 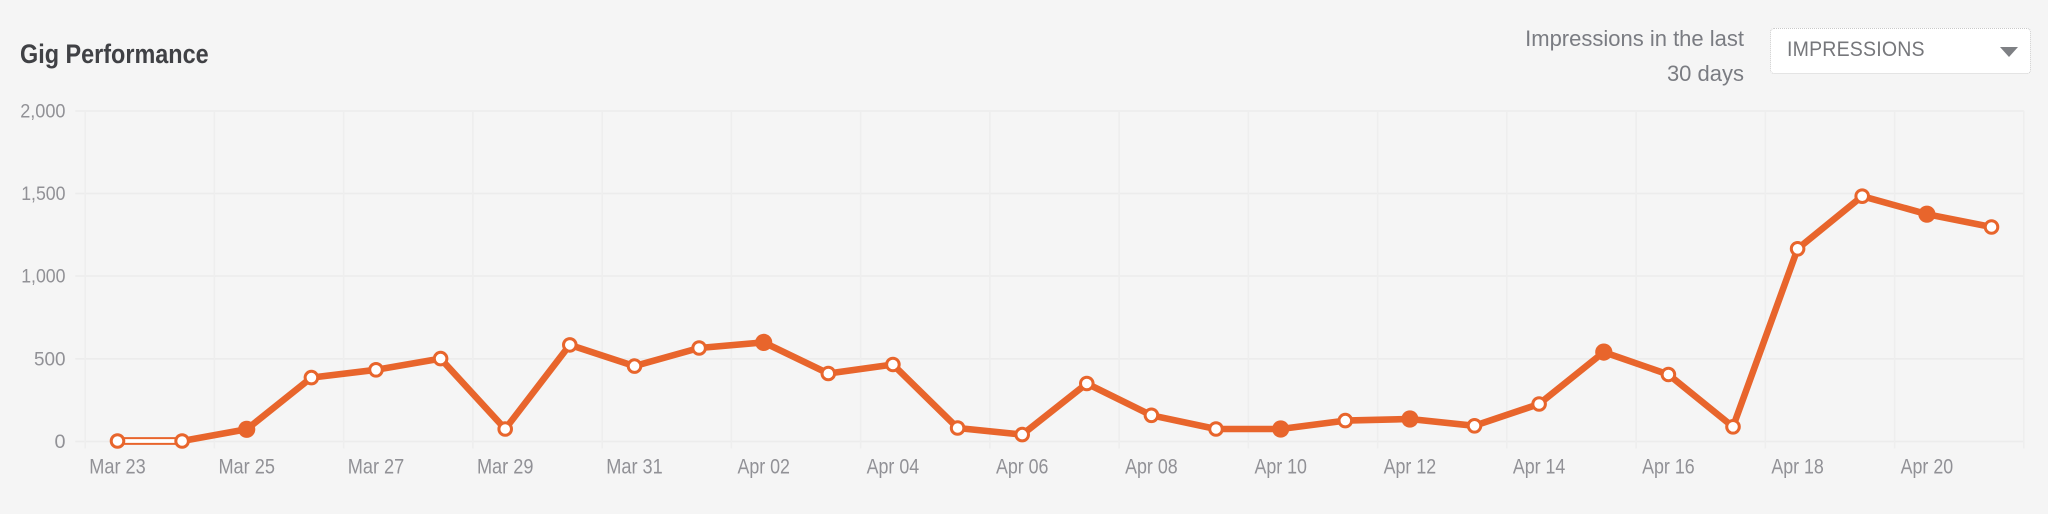 I want to click on svg-text: 0, so click(x=59, y=442).